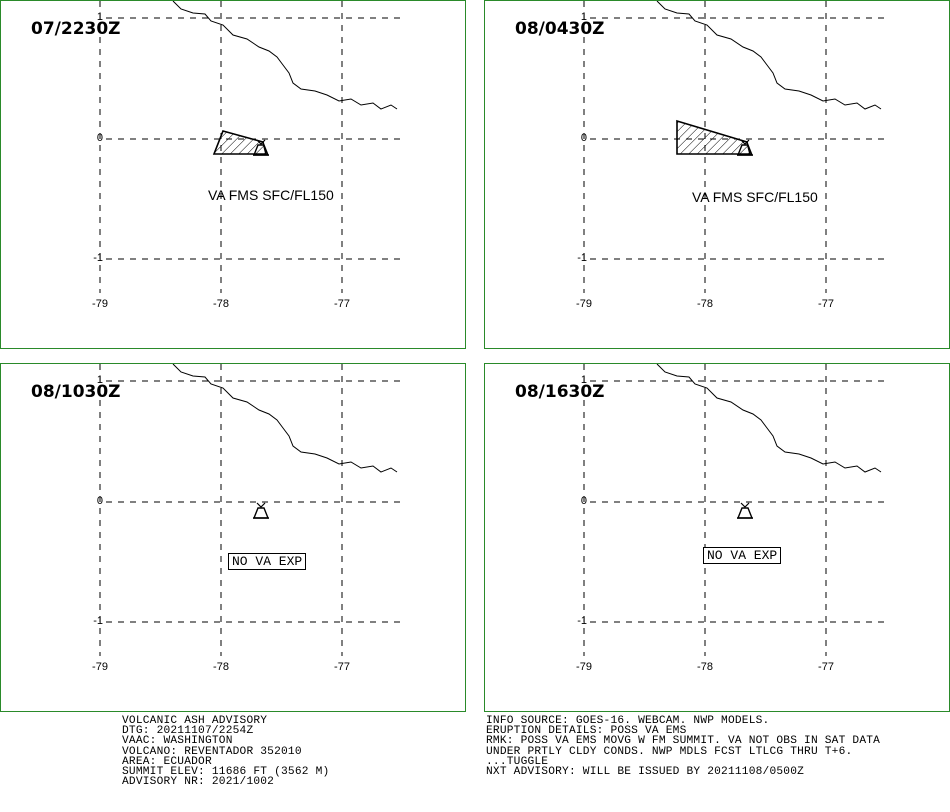  Describe the element at coordinates (560, 29) in the screenshot. I see `valid-time-label: 08/0430Z` at that location.